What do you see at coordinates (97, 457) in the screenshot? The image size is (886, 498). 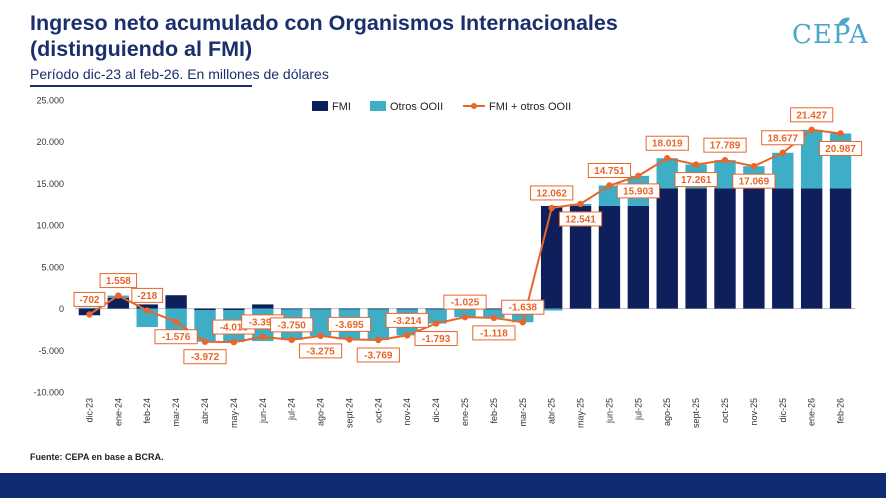 I see `source-note: Fuente: CEPA en base a BCRA.` at bounding box center [97, 457].